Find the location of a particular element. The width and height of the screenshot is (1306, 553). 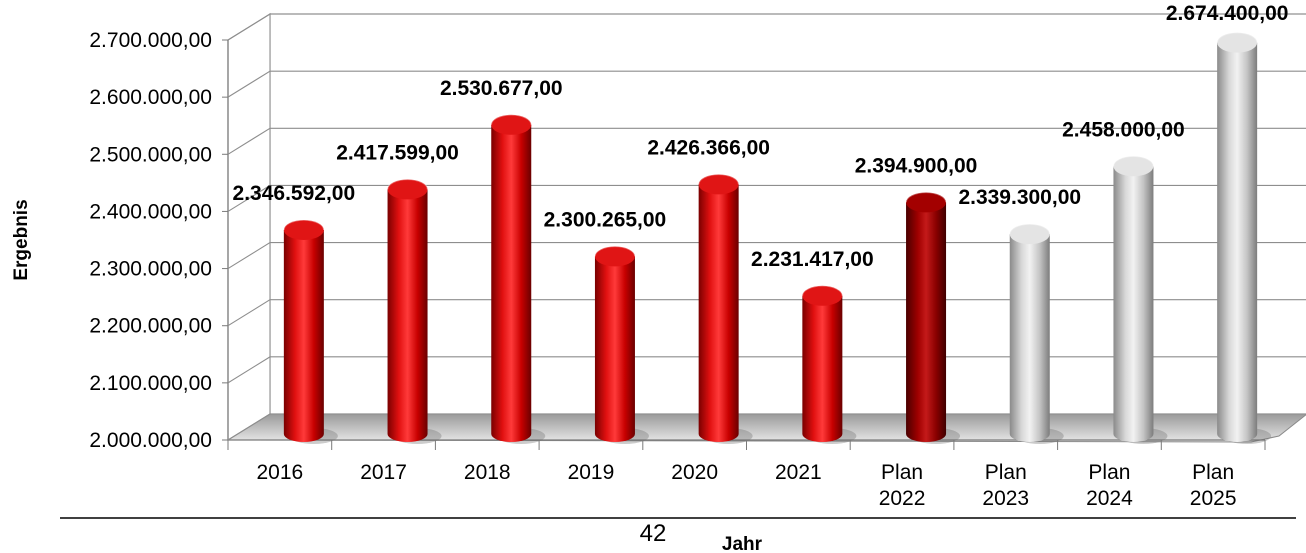

y-tick-label: 2.100.000,00 is located at coordinates (150, 383).